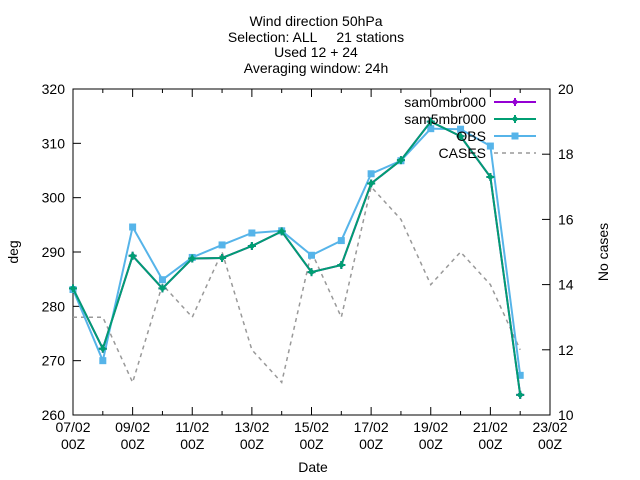 The height and width of the screenshot is (480, 640). I want to click on y2-tick-label: 20, so click(566, 89).